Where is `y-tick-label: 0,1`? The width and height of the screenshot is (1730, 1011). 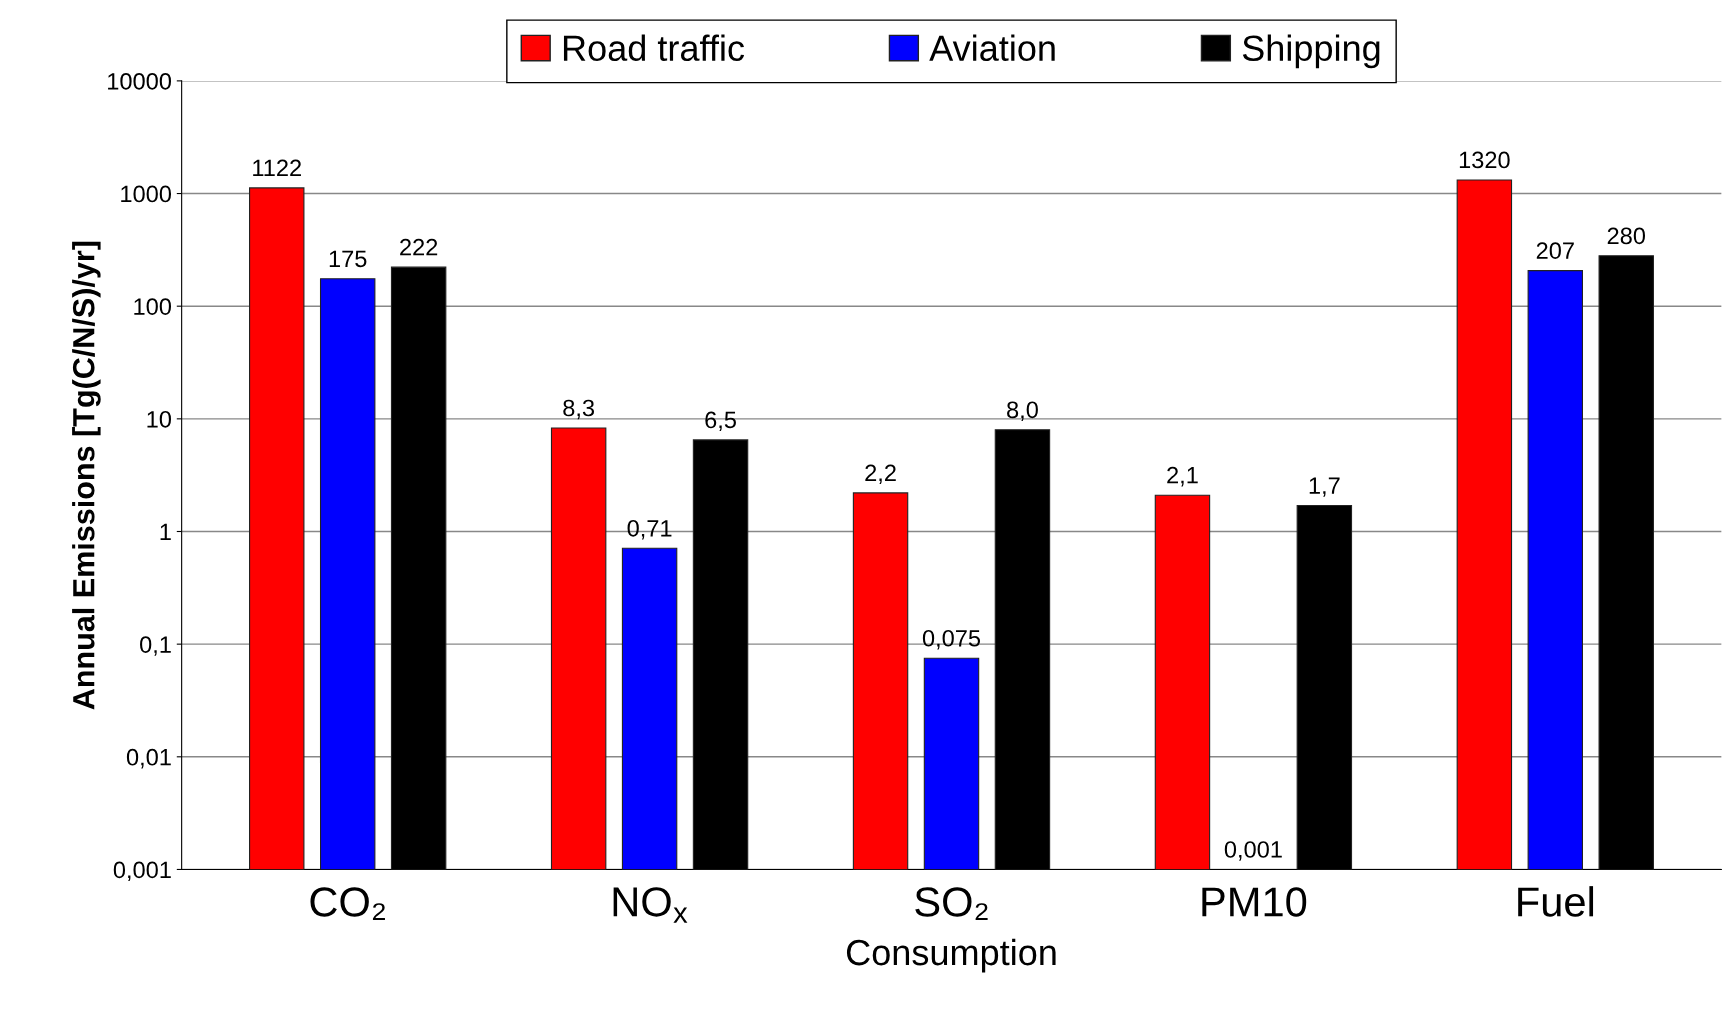 y-tick-label: 0,1 is located at coordinates (155, 646).